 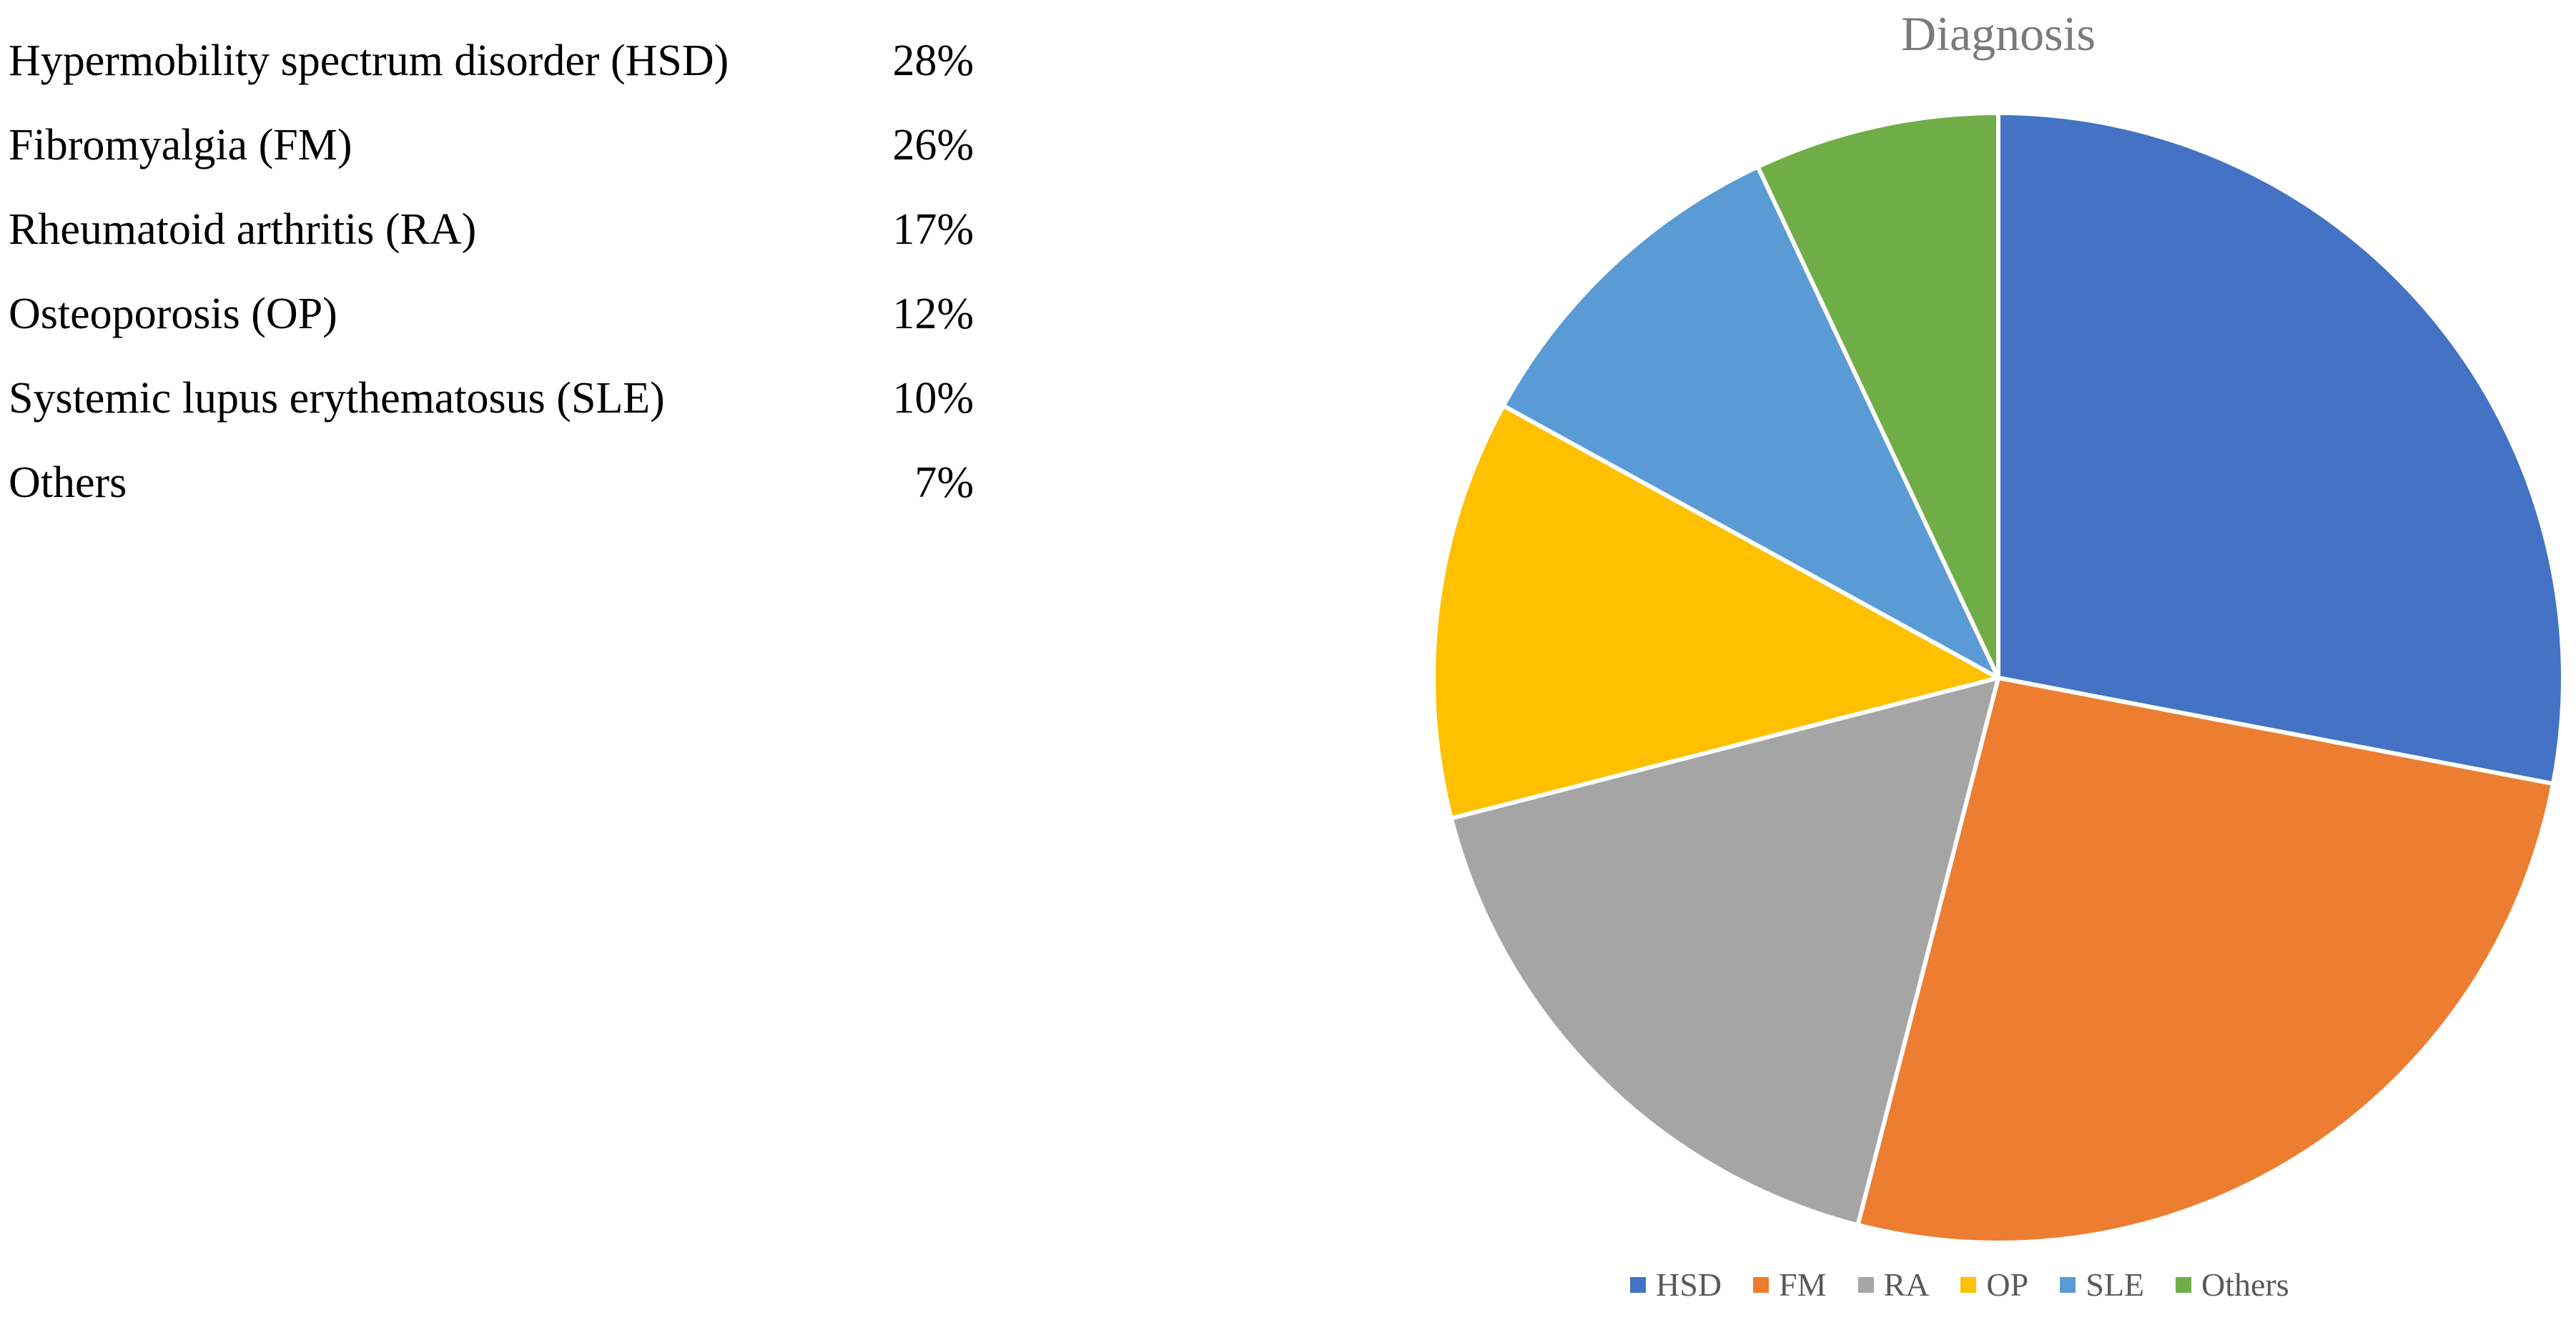 What do you see at coordinates (509, 126) in the screenshot?
I see `list-item: Fibromyalgia (FM) 26%` at bounding box center [509, 126].